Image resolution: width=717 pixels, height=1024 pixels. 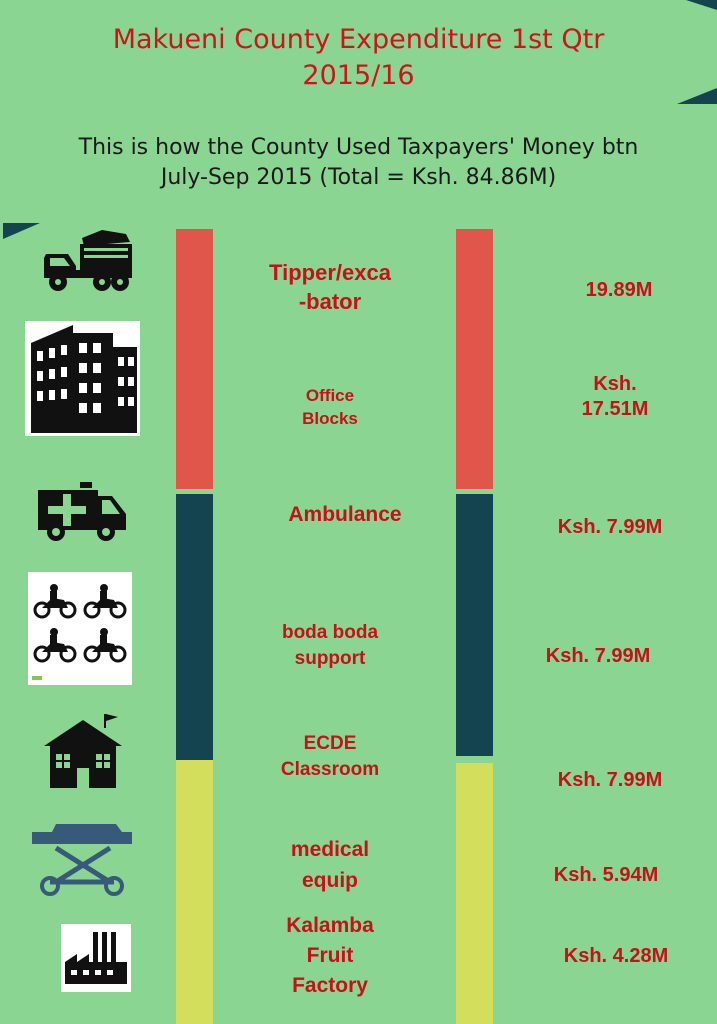 I want to click on left-bar-yellow, so click(x=194, y=892).